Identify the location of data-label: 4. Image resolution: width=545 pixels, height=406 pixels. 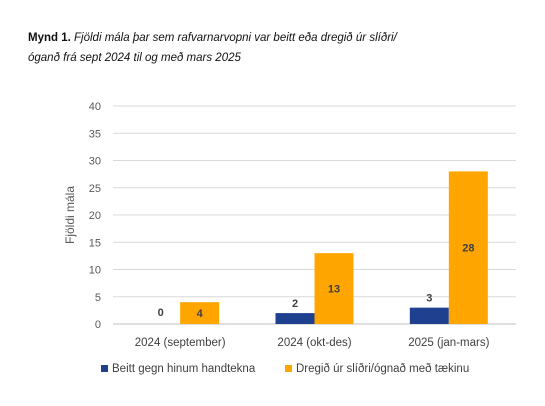
(200, 314).